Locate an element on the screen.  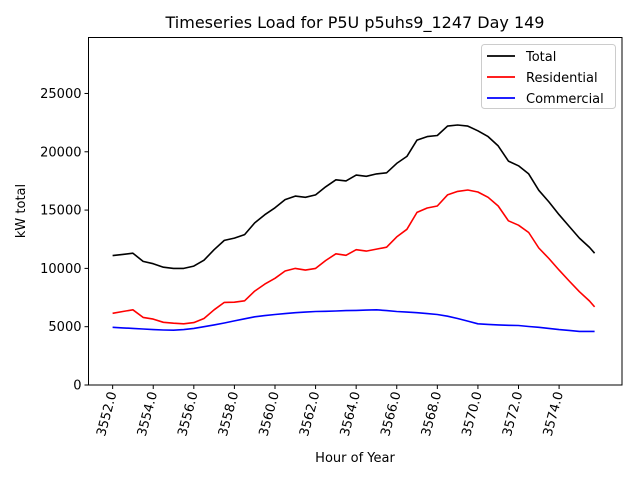
series-line-commercial is located at coordinates (353, 320).